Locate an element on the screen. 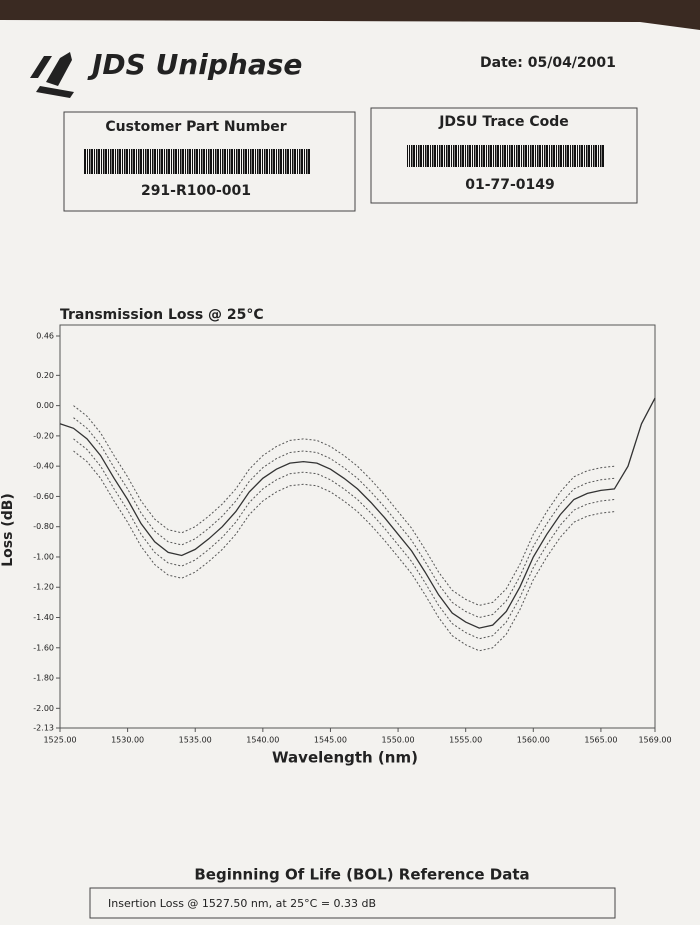  y-tick-label: -1.60 is located at coordinates (43, 647).